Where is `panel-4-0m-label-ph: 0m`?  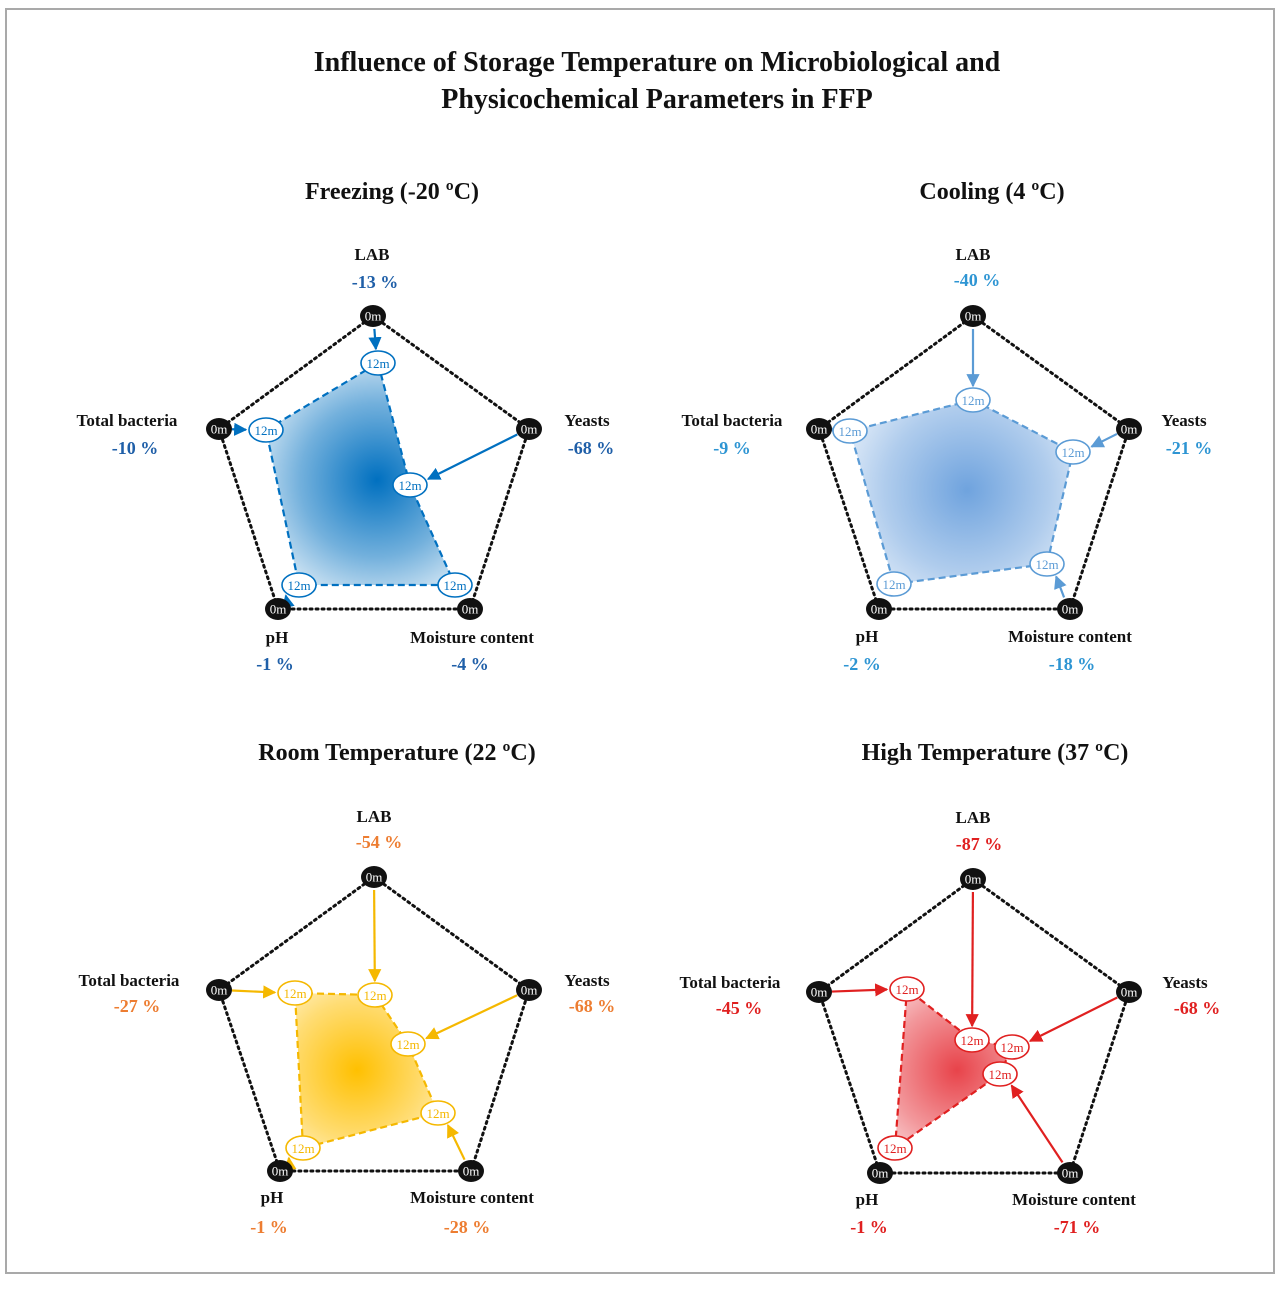 panel-4-0m-label-ph: 0m is located at coordinates (880, 1173).